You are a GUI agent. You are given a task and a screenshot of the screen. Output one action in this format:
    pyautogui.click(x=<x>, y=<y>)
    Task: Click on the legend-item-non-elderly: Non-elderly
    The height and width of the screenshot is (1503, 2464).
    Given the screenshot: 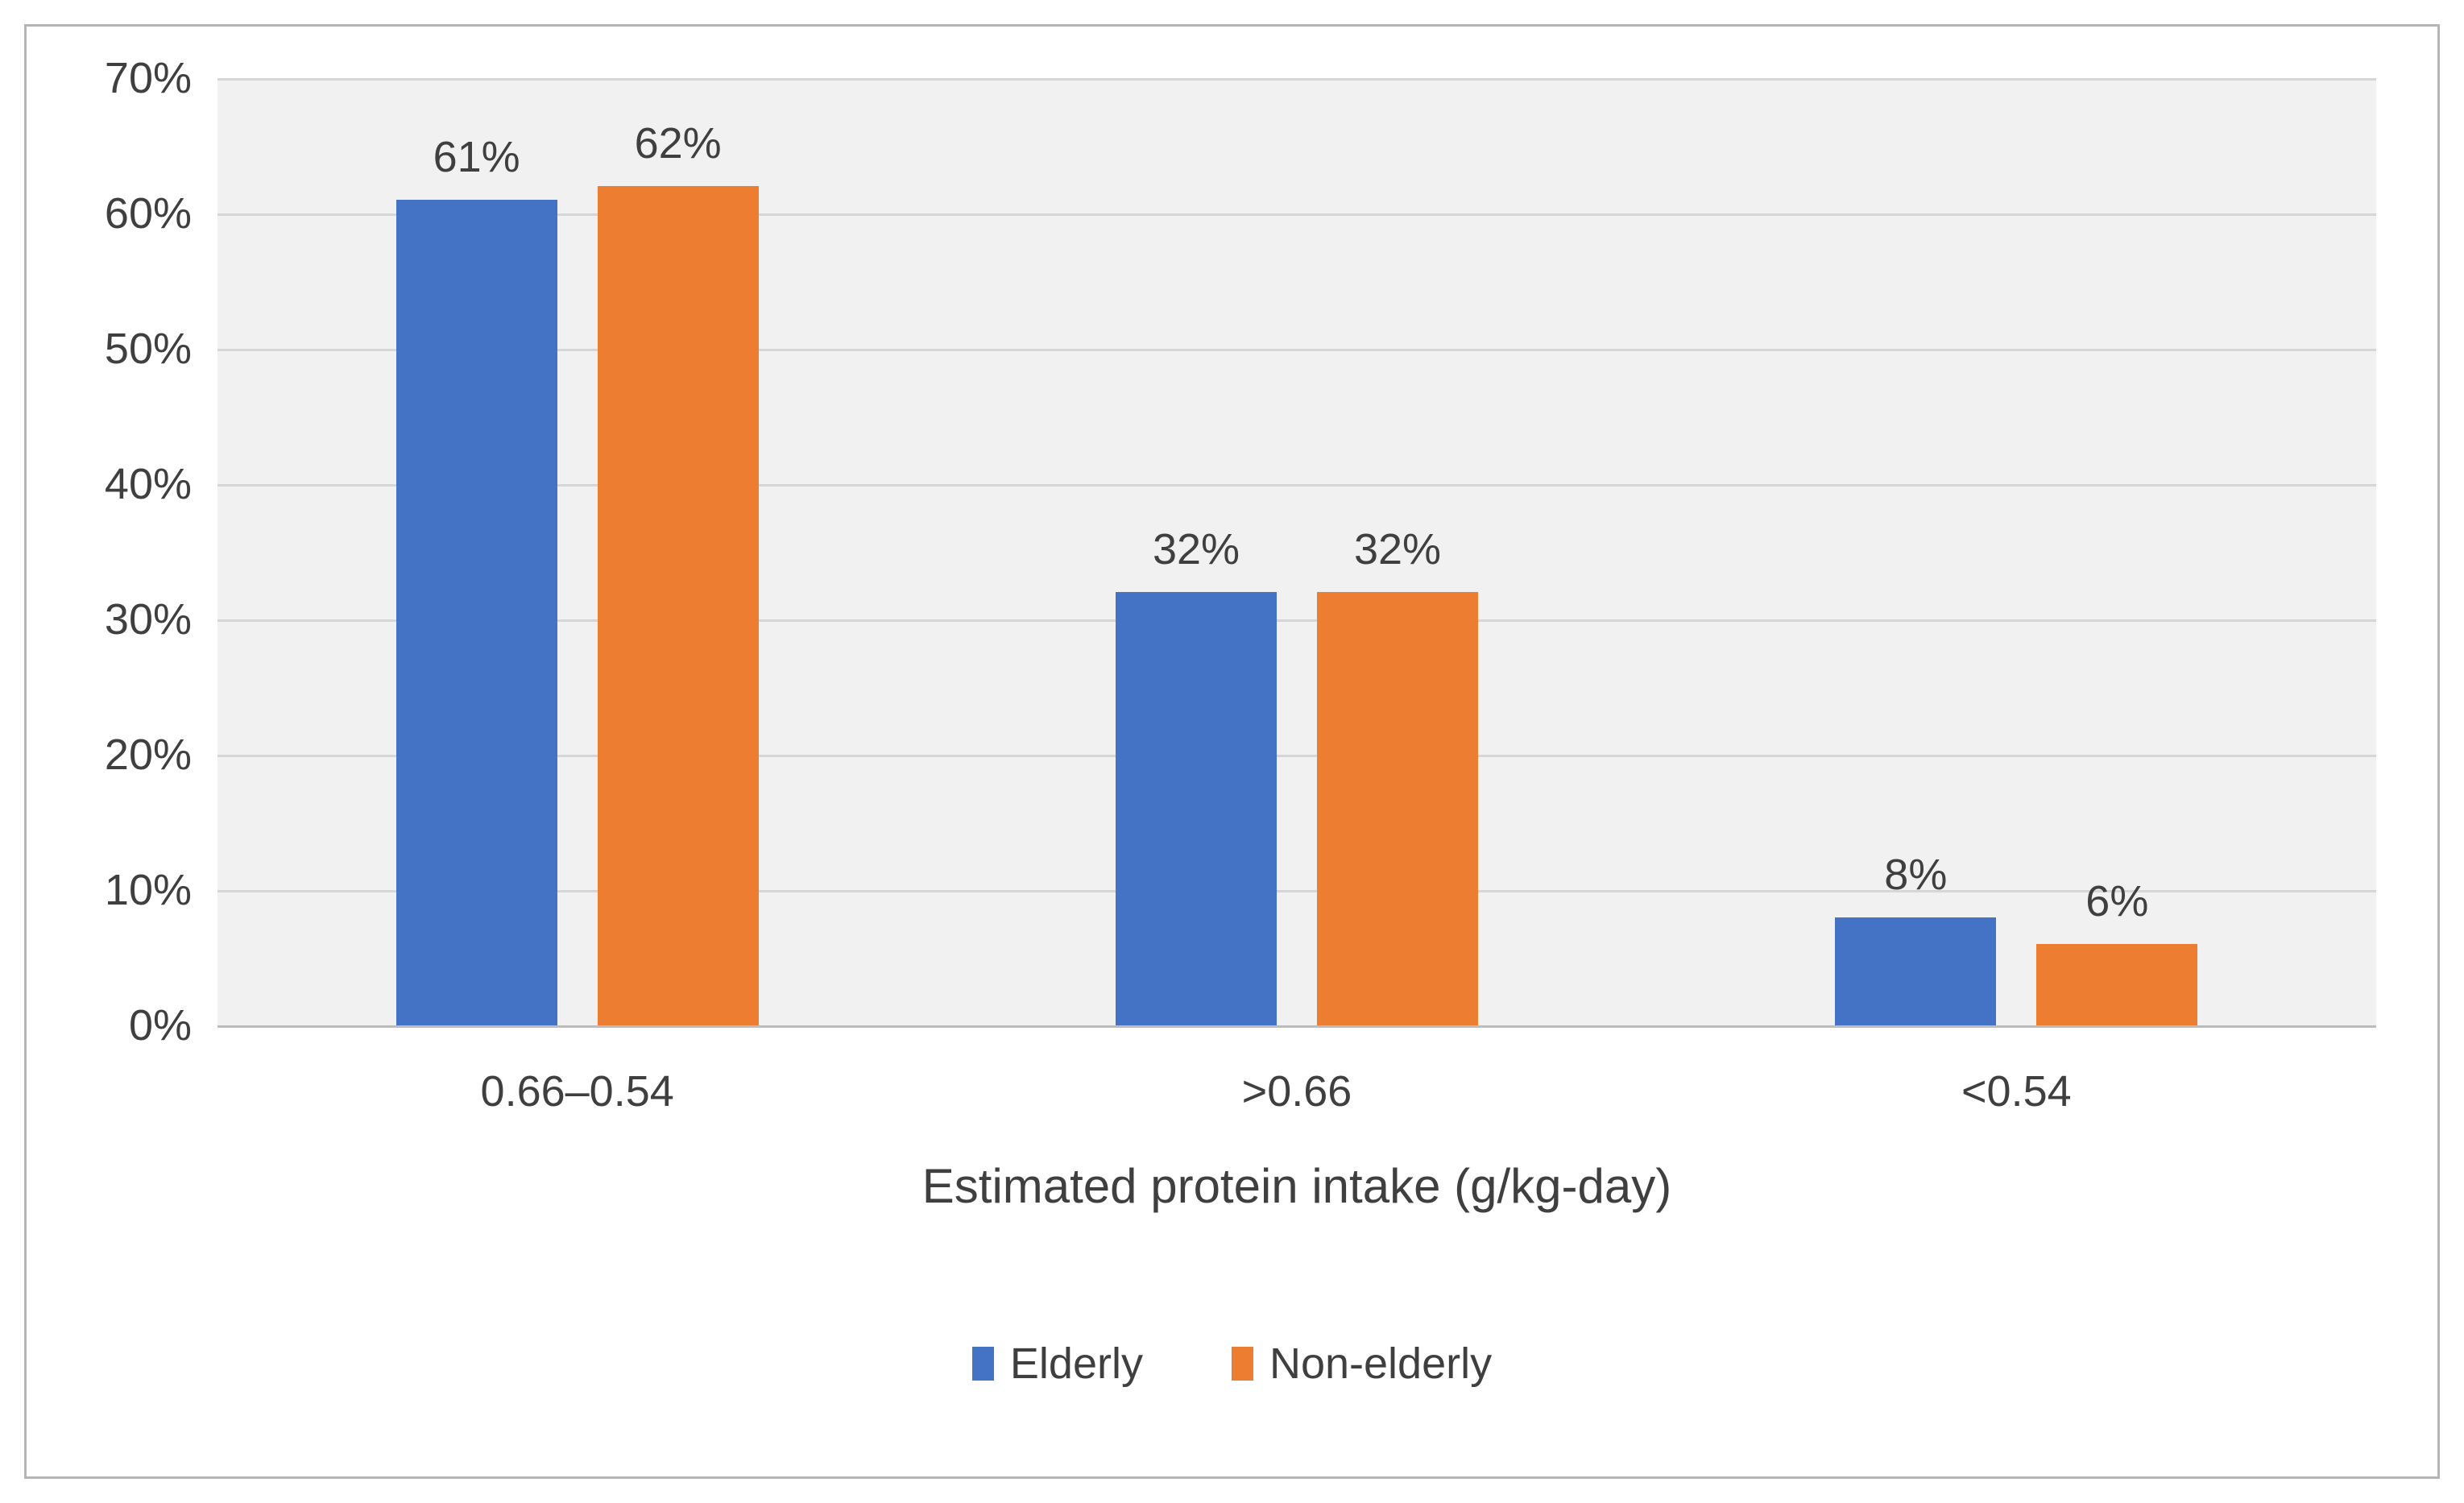 What is the action you would take?
    pyautogui.click(x=1362, y=1364)
    